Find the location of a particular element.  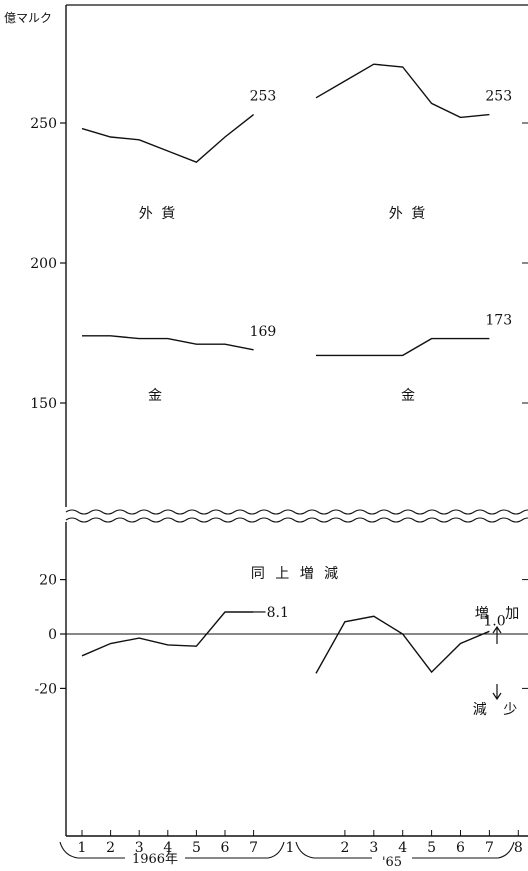

series-line-foreign-currency-1965 is located at coordinates (402, 91).